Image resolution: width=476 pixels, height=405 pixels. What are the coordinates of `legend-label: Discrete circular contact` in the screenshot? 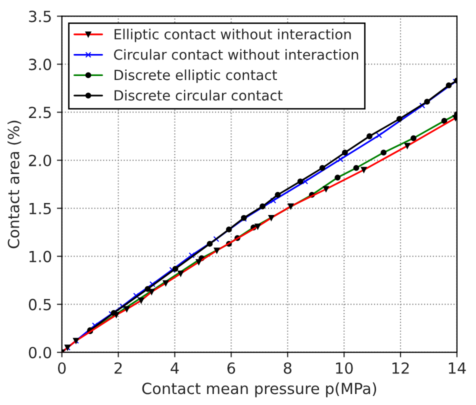 It's located at (198, 95).